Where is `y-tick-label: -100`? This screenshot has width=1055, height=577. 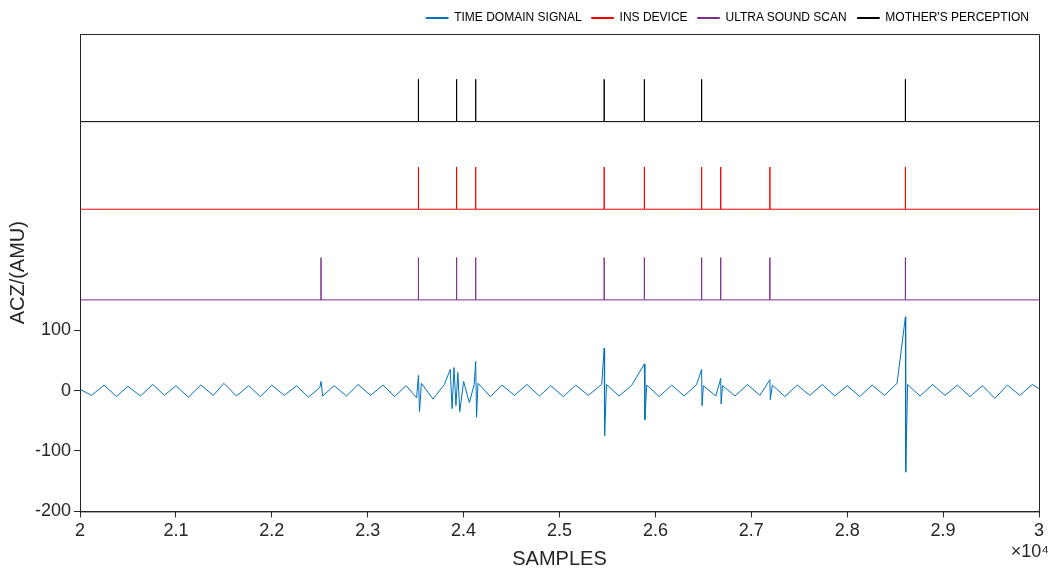
y-tick-label: -100 is located at coordinates (53, 449).